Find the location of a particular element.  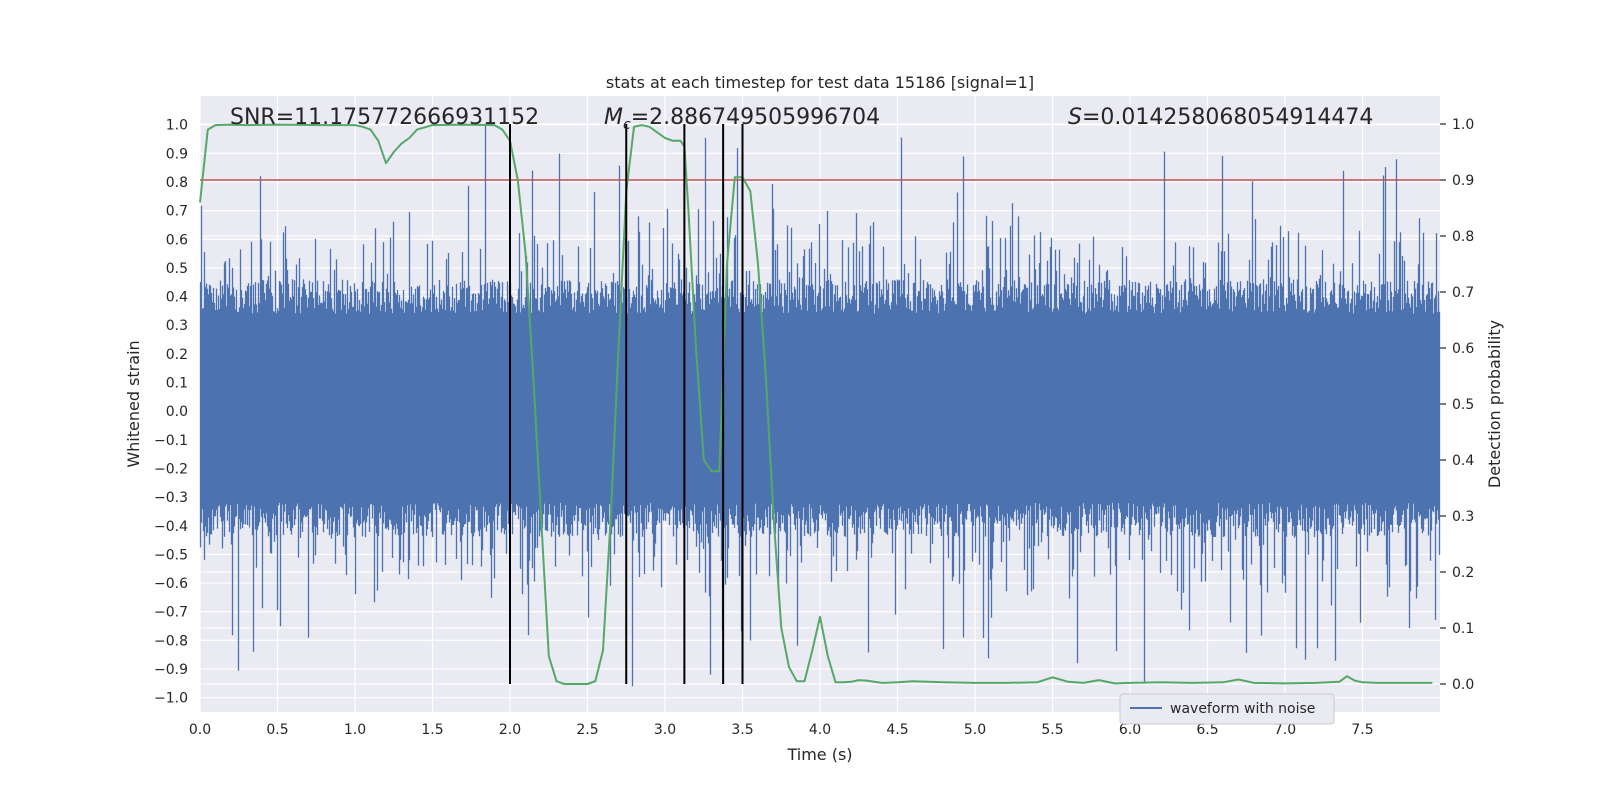

x-tick-label: 2.5 is located at coordinates (587, 730).